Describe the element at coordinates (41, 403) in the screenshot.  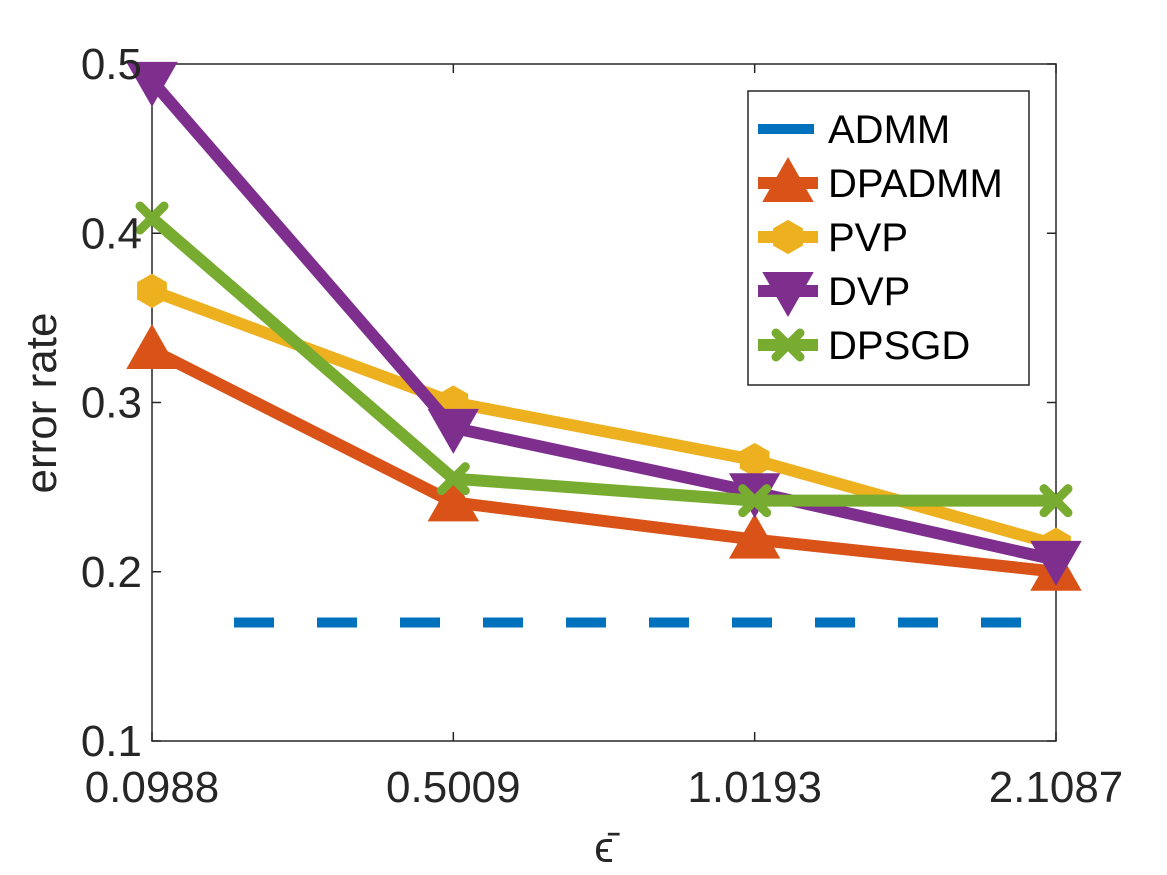
I see `y-axis-label: error rate` at that location.